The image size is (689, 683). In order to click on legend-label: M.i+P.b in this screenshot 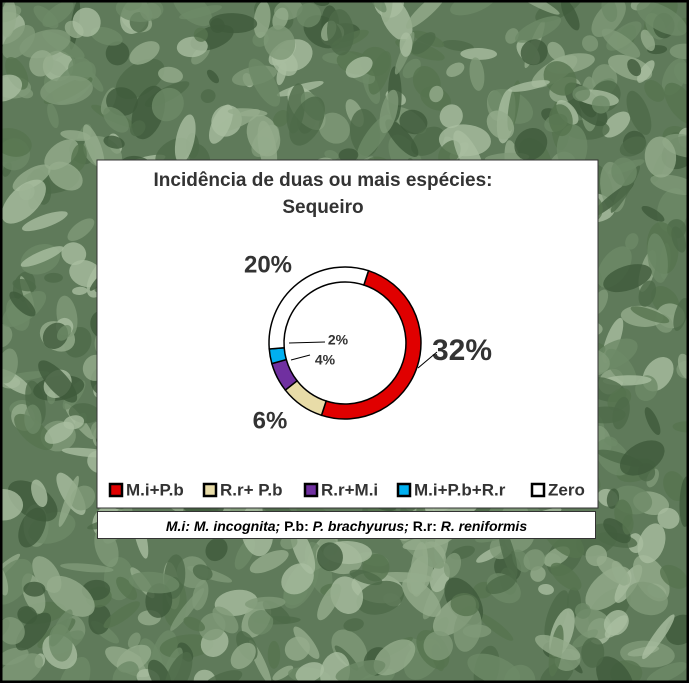, I will do `click(155, 489)`.